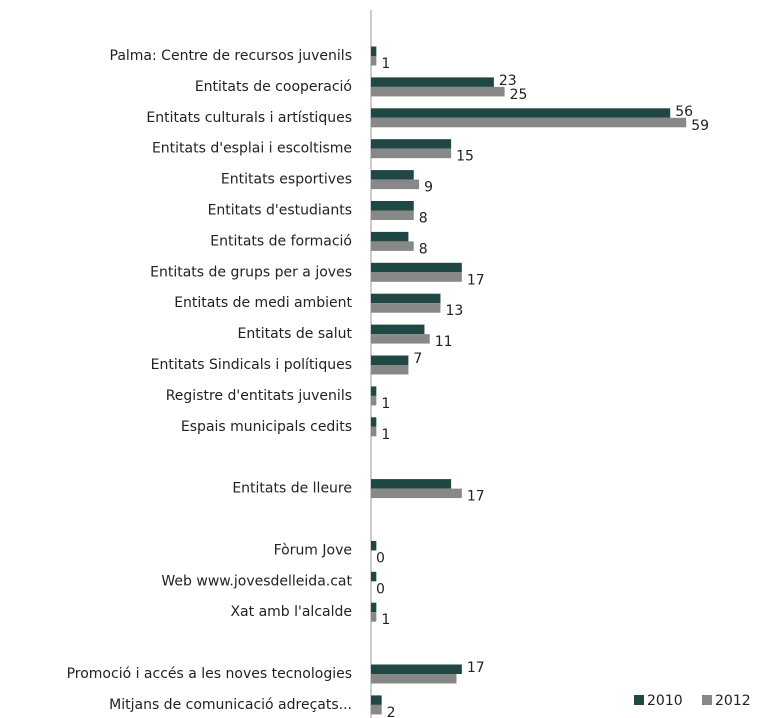 The image size is (759, 718). Describe the element at coordinates (280, 211) in the screenshot. I see `category-label: Entitats d'estudiants` at that location.